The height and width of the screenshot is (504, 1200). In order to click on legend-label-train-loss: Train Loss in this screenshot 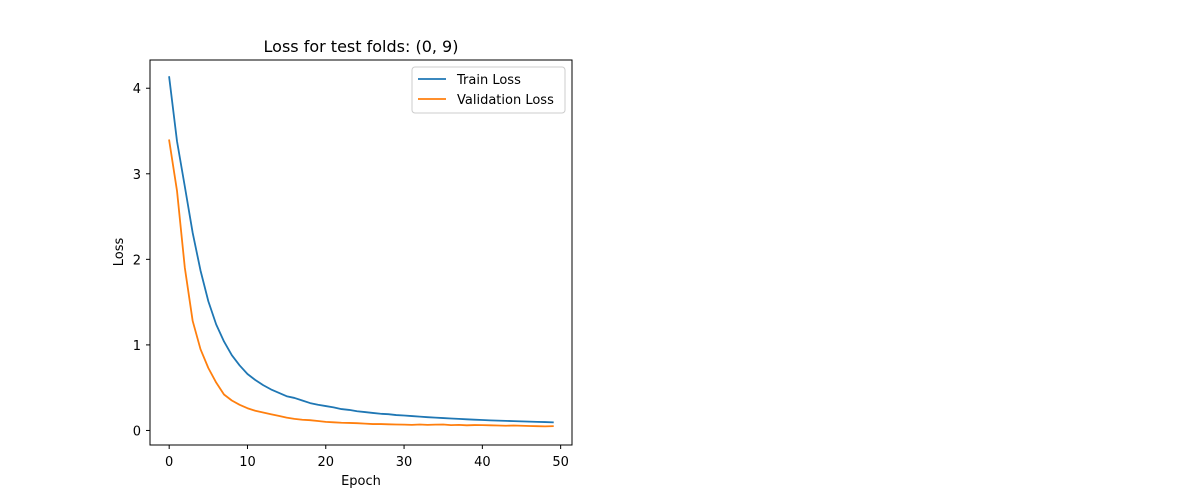, I will do `click(488, 80)`.